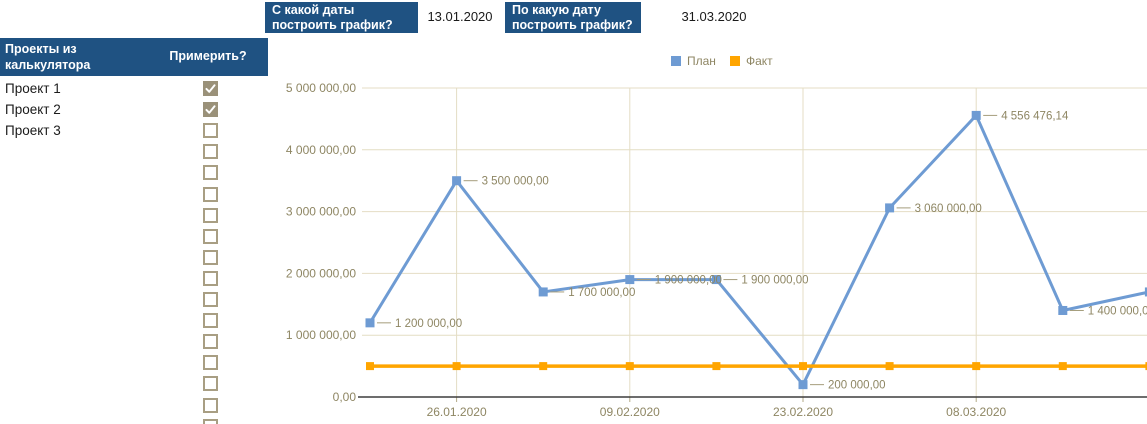 Image resolution: width=1147 pixels, height=424 pixels. Describe the element at coordinates (803, 412) in the screenshot. I see `svg-text: 23.02.2020` at that location.